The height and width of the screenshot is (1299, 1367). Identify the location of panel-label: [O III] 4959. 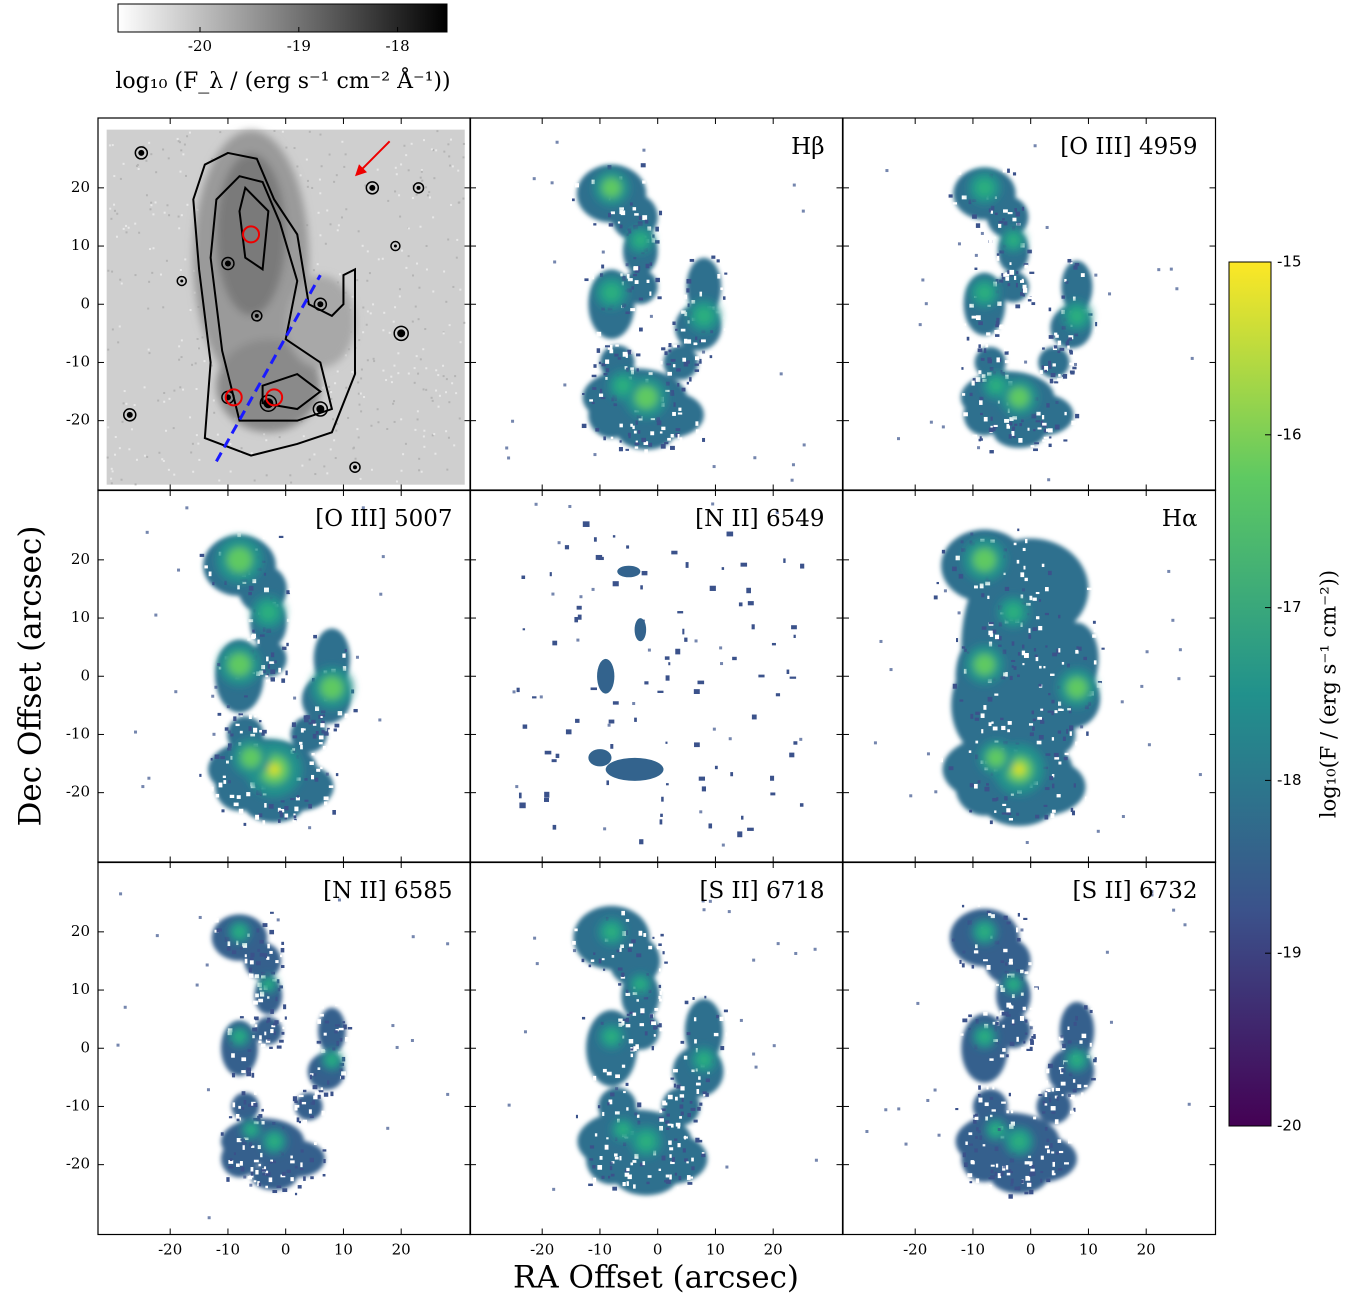
(1128, 147).